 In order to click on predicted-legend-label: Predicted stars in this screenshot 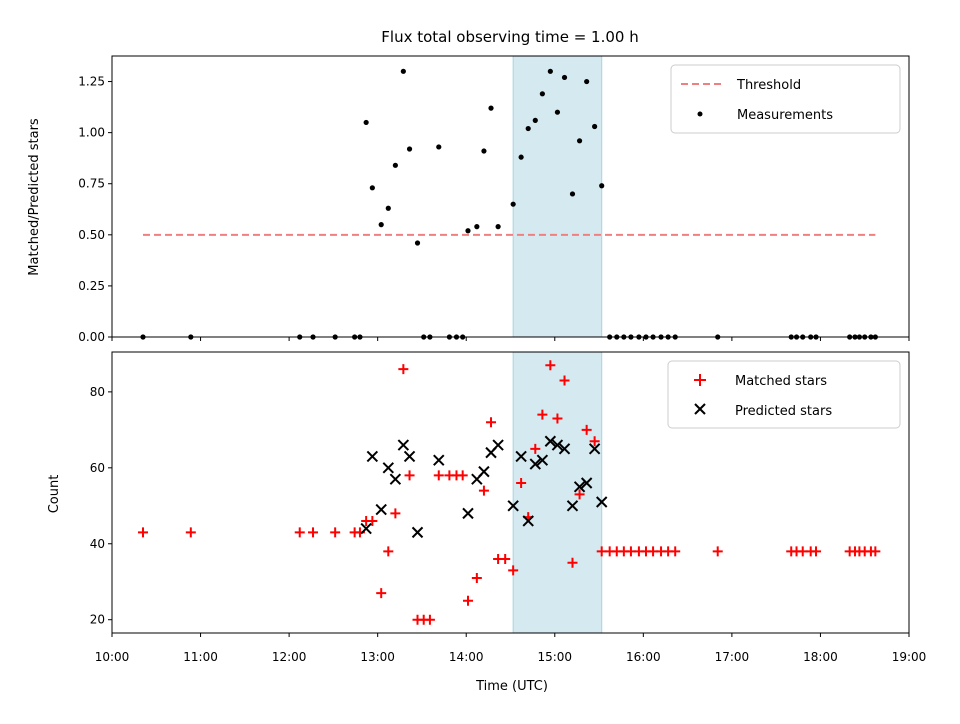, I will do `click(783, 411)`.